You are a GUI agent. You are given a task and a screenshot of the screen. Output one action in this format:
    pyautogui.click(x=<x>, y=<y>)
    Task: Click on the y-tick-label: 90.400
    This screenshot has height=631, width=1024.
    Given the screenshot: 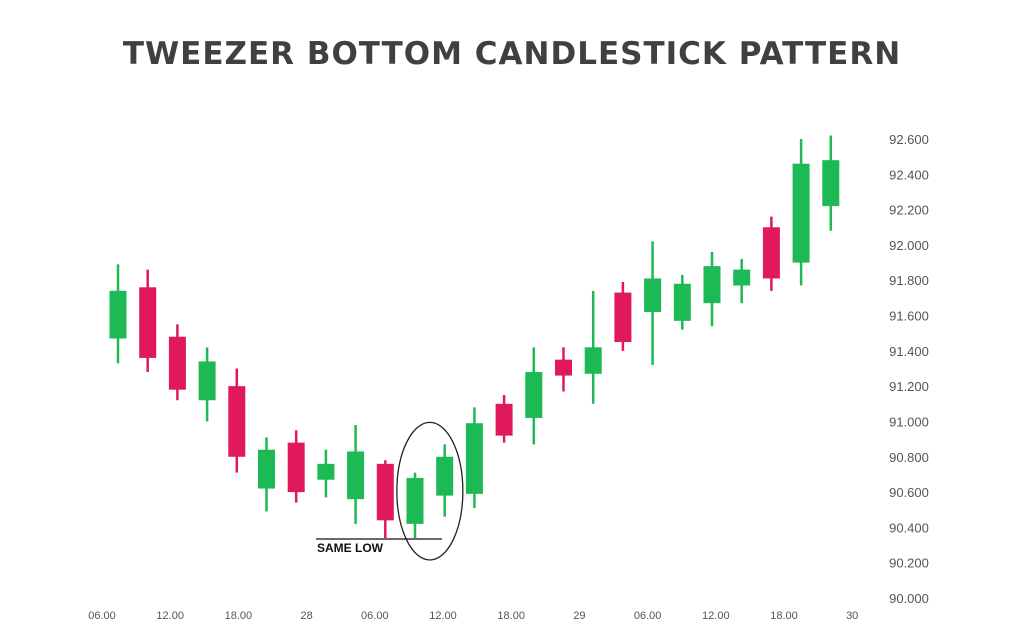 What is the action you would take?
    pyautogui.click(x=909, y=527)
    